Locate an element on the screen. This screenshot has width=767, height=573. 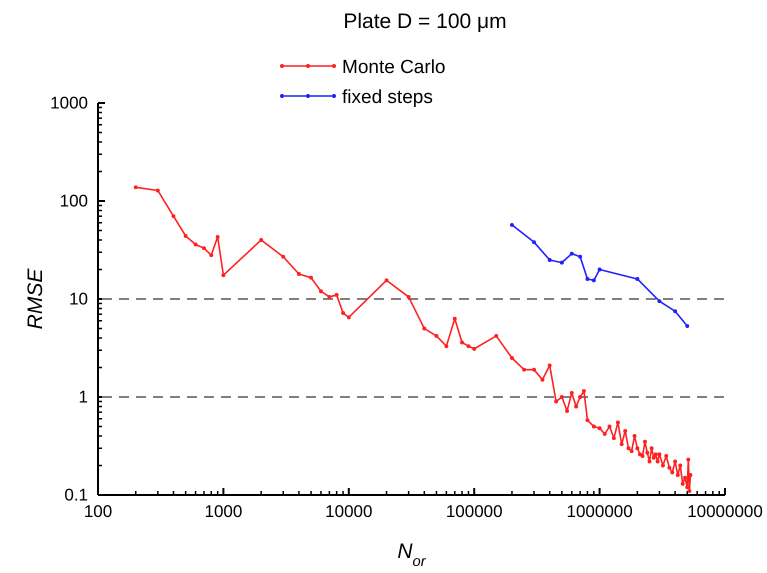
x-tick-label: 1000 is located at coordinates (223, 512).